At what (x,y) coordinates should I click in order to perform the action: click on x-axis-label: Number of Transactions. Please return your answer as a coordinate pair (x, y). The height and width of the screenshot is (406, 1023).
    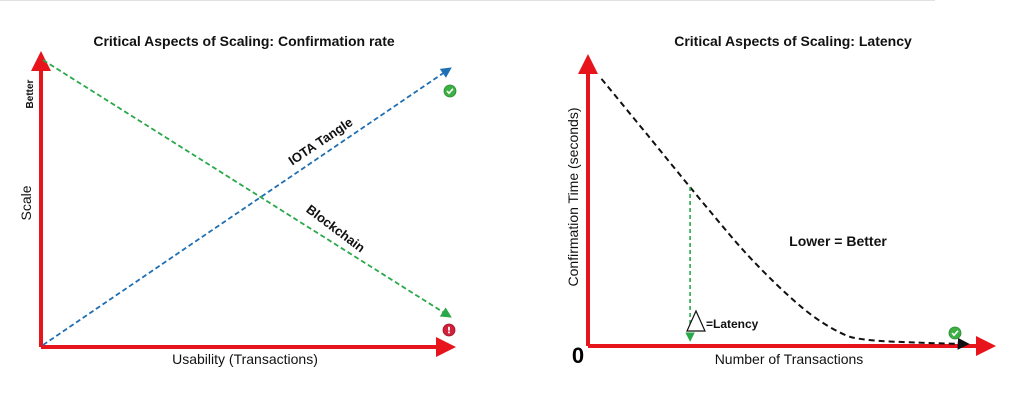
    Looking at the image, I should click on (789, 359).